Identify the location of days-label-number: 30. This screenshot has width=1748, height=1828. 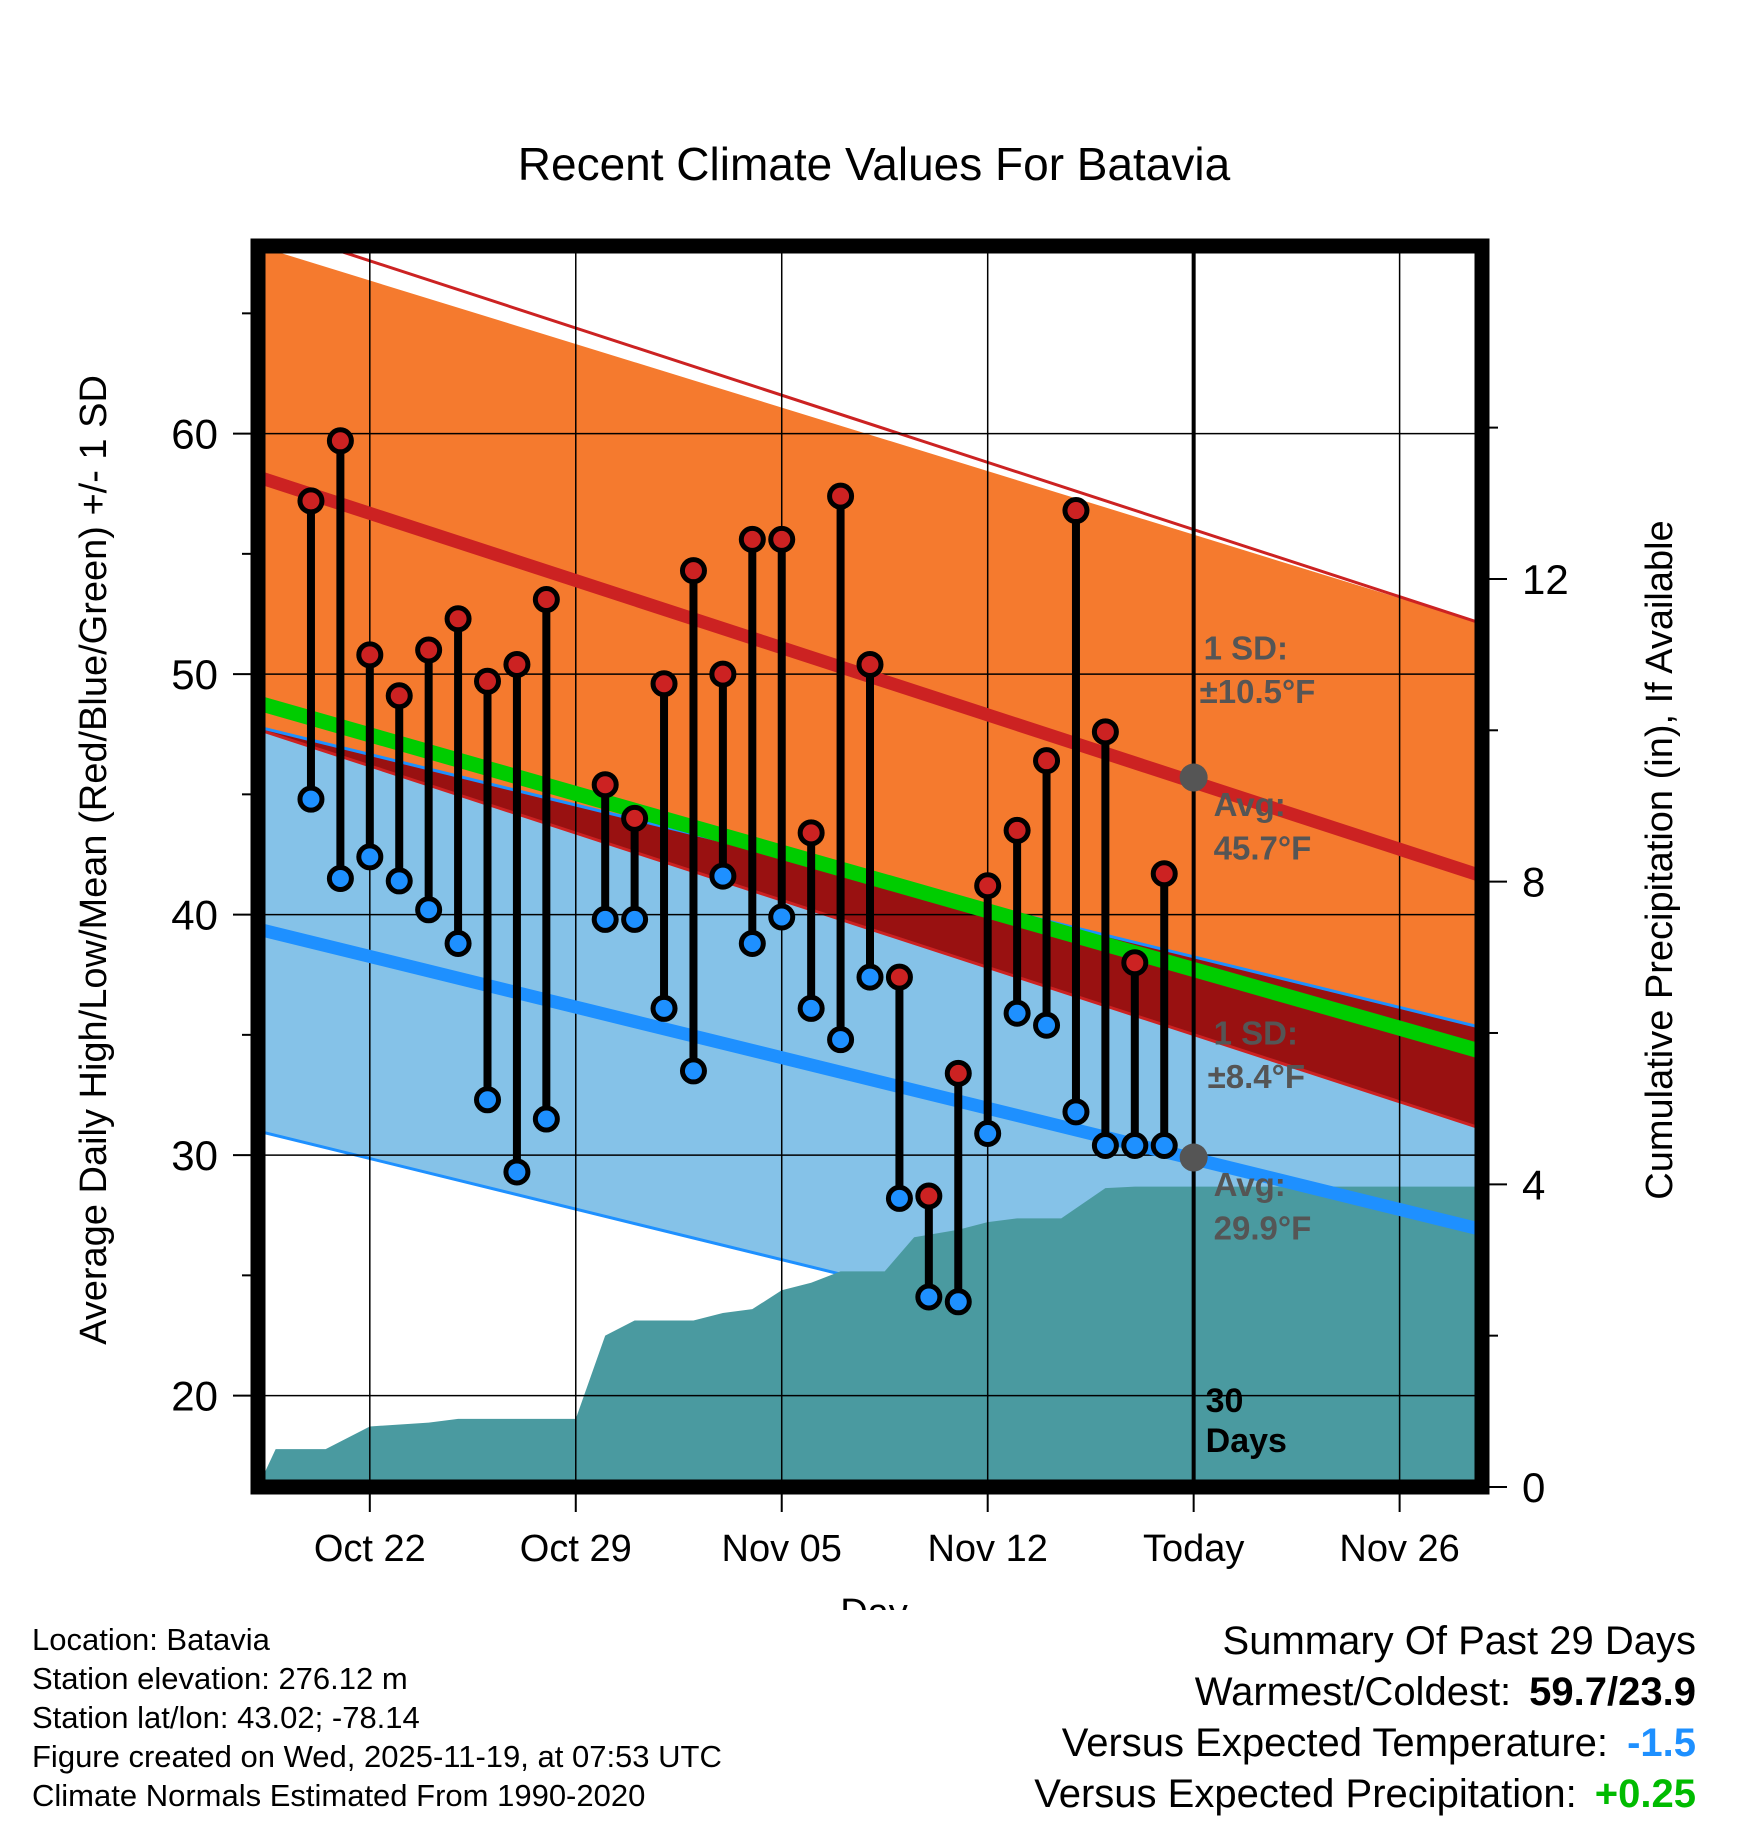
(1225, 1401).